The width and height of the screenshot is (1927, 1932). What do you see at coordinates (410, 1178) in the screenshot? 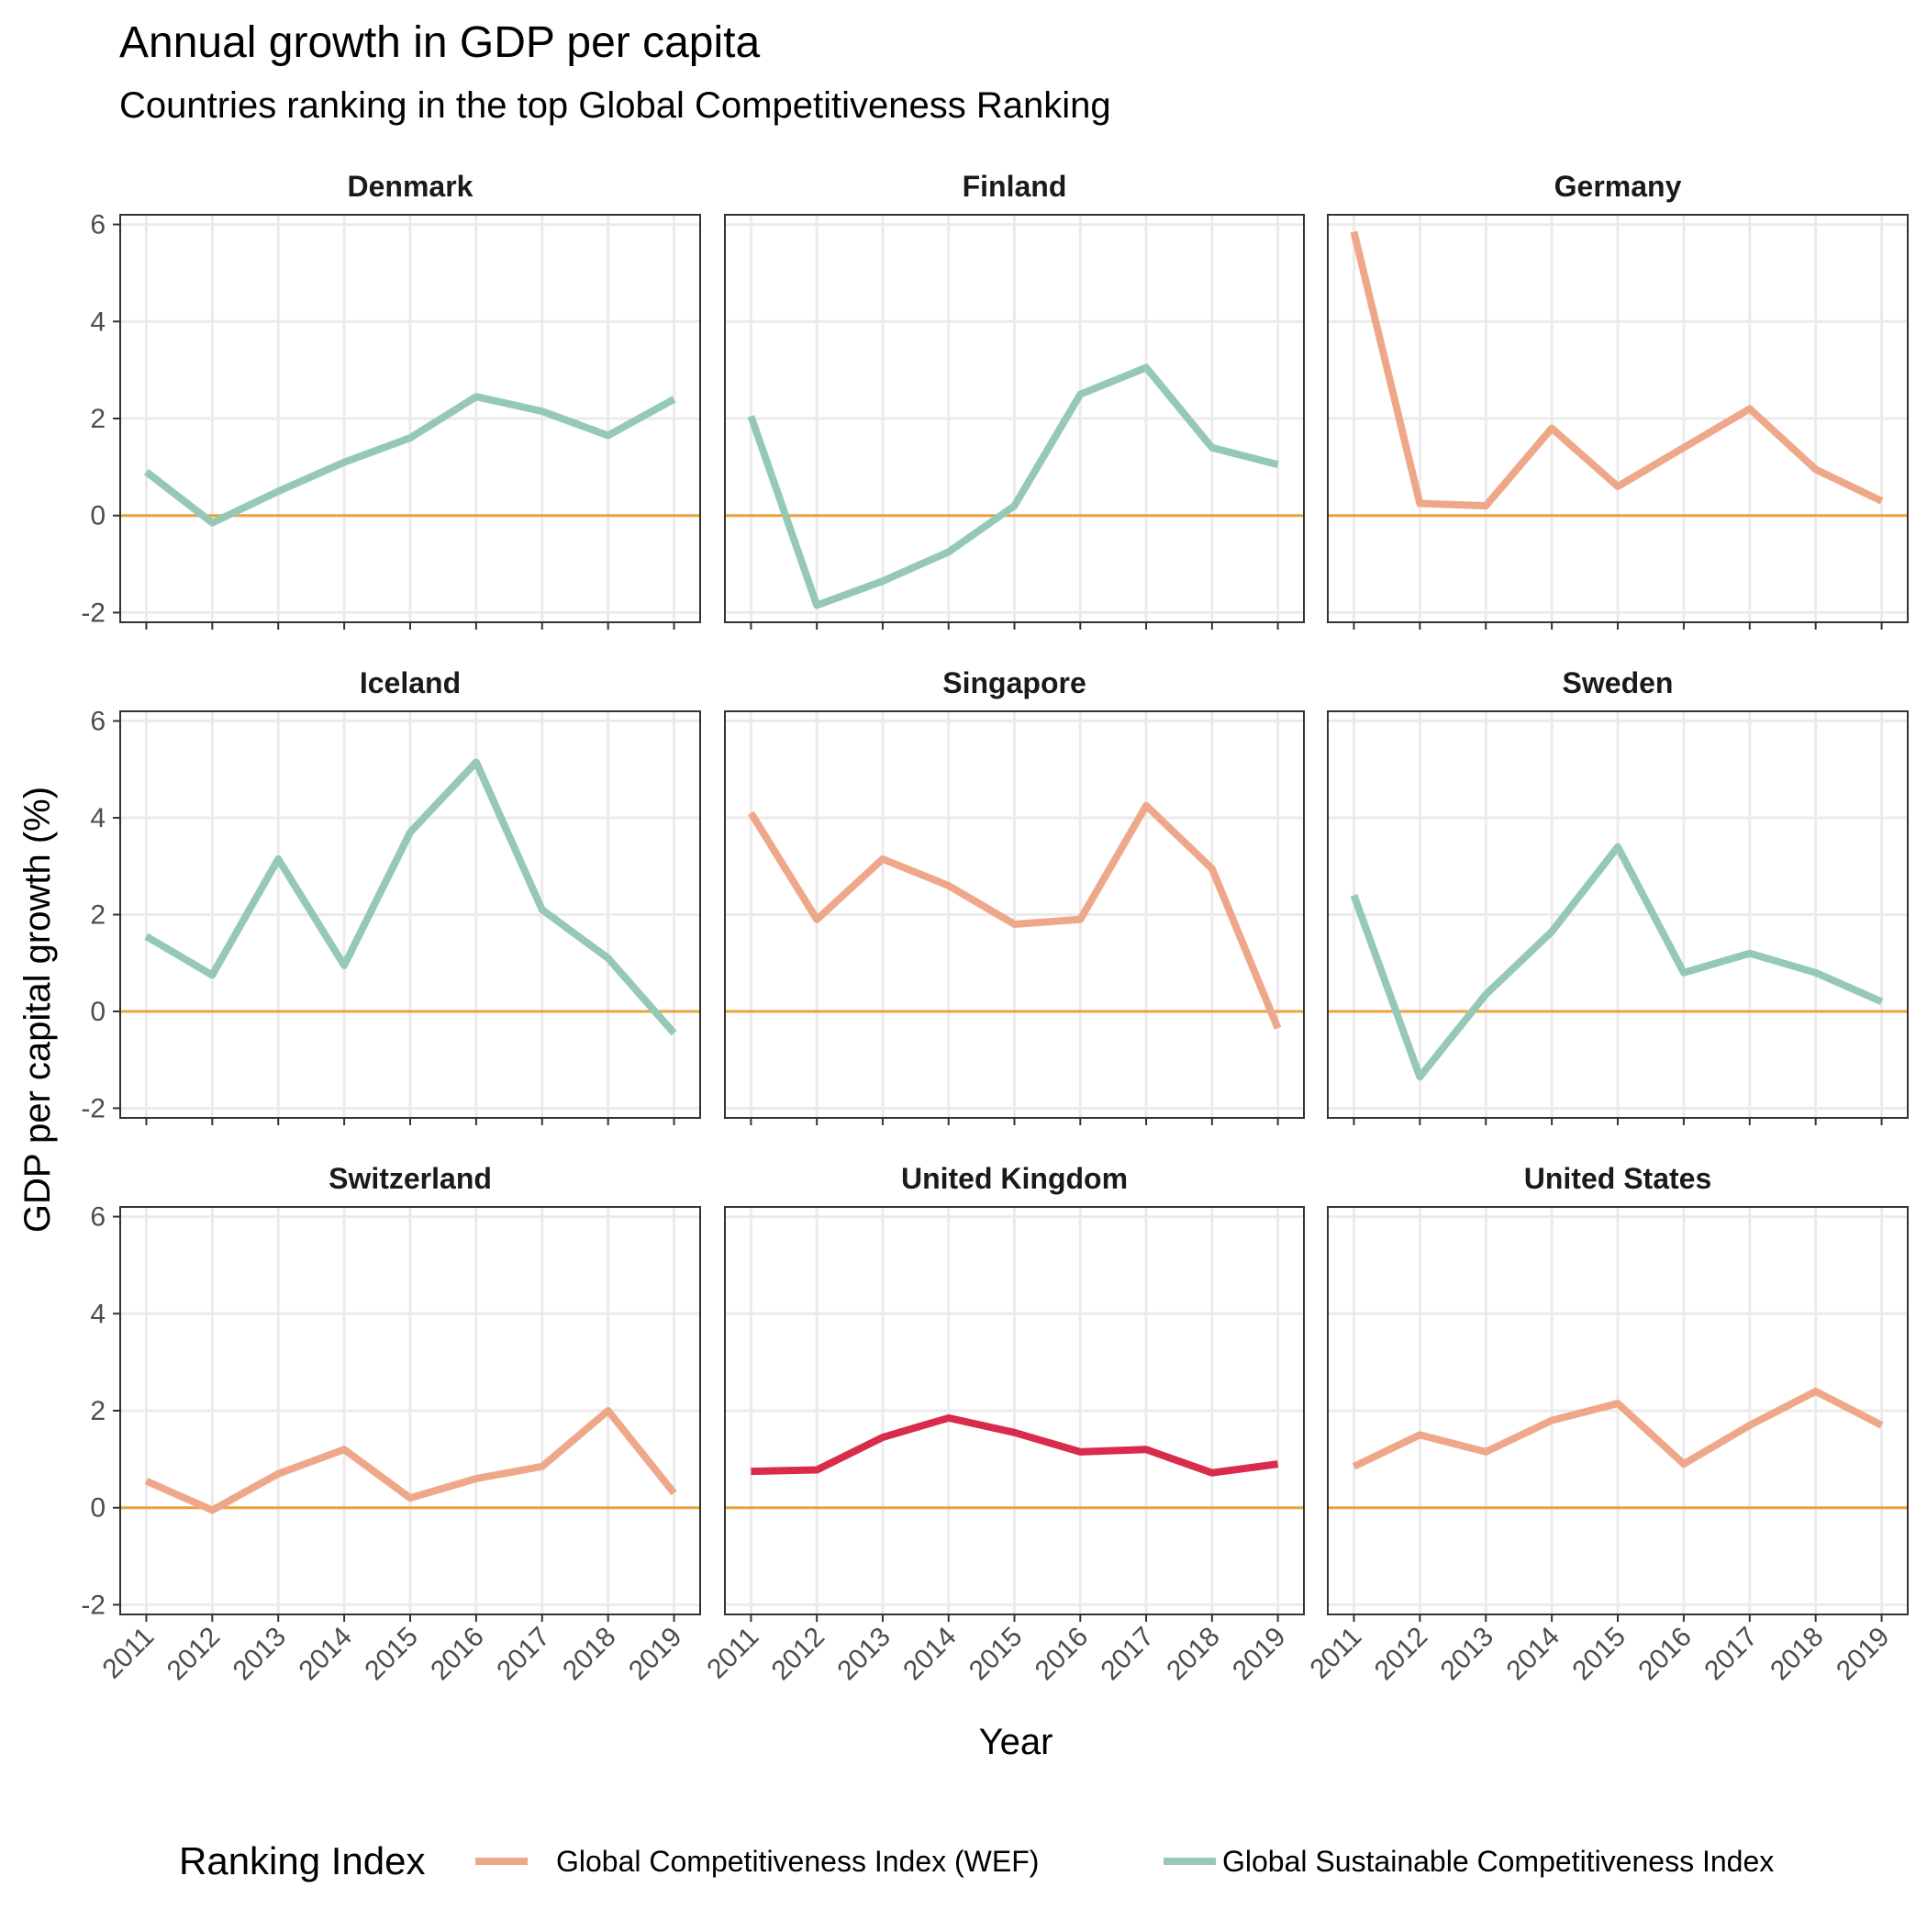
I see `panel-title-switzerland: Switzerland` at bounding box center [410, 1178].